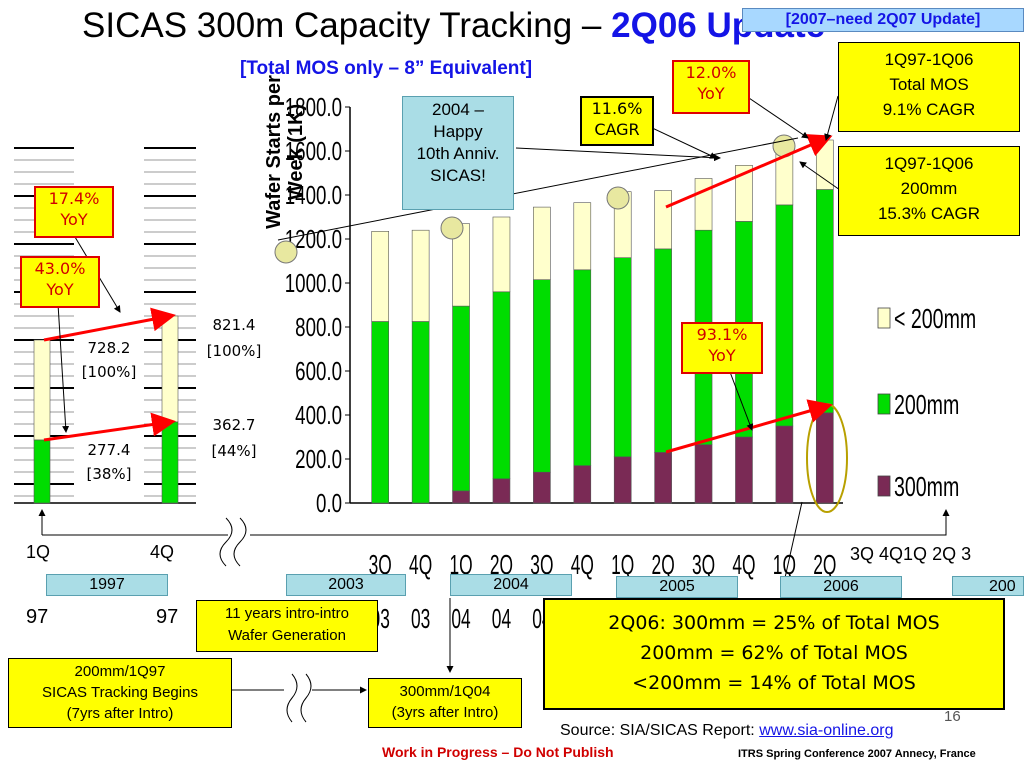  I want to click on mini-q-1q: 1Q, so click(38, 552).